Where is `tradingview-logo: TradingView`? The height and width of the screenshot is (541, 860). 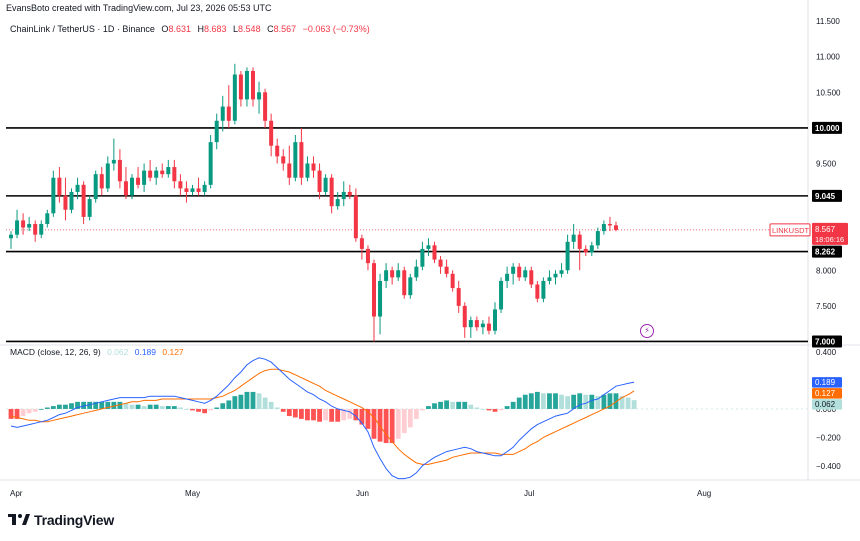
tradingview-logo: TradingView is located at coordinates (61, 520).